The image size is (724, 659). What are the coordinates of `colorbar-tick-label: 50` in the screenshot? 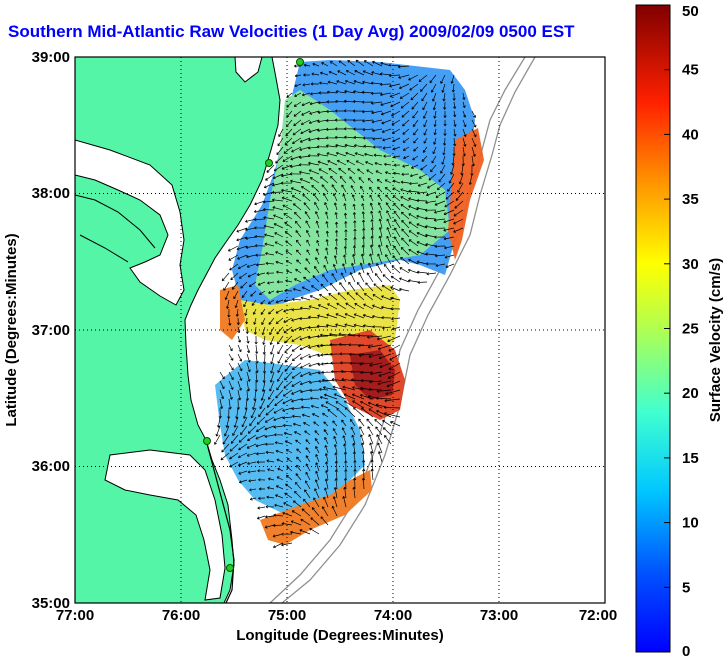 It's located at (690, 11).